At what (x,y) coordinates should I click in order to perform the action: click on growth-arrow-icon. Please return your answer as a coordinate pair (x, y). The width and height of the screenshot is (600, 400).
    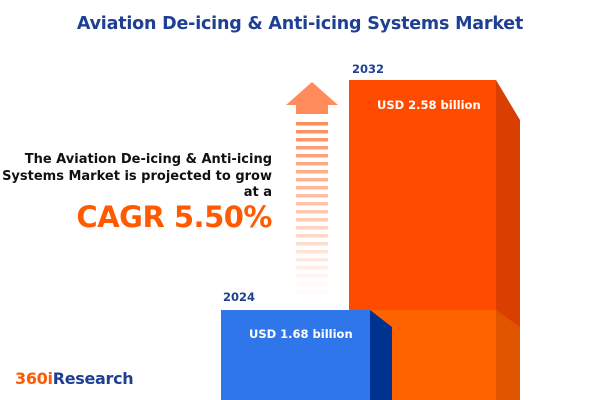
    Looking at the image, I should click on (312, 188).